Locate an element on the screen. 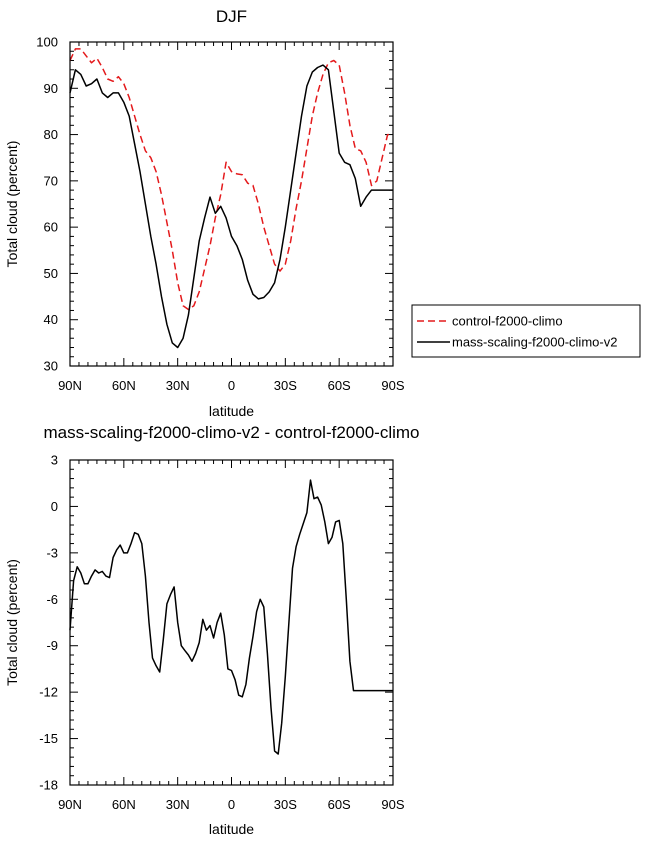 Image resolution: width=647 pixels, height=842 pixels. y-tick-label: 40 is located at coordinates (51, 319).